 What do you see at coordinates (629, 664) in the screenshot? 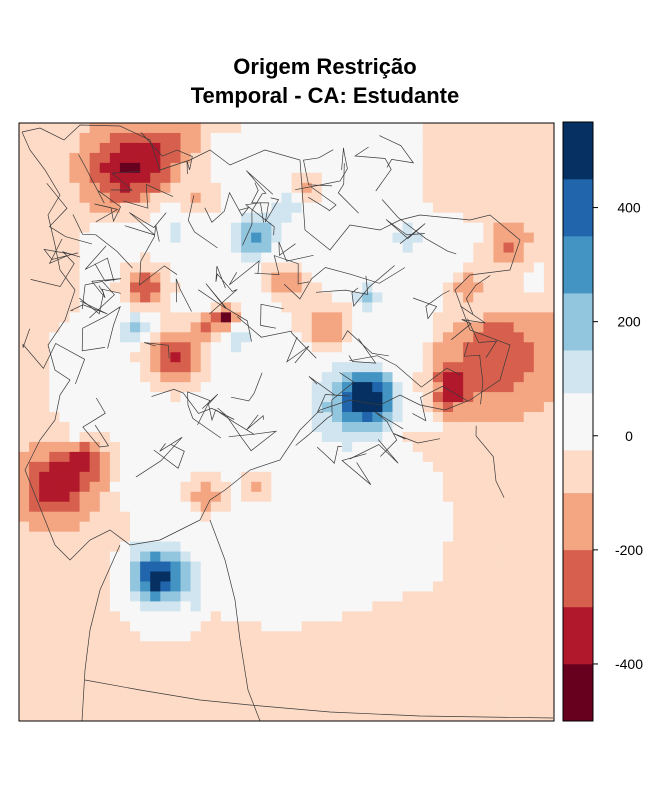
I see `colorbar-tick-label: -400` at bounding box center [629, 664].